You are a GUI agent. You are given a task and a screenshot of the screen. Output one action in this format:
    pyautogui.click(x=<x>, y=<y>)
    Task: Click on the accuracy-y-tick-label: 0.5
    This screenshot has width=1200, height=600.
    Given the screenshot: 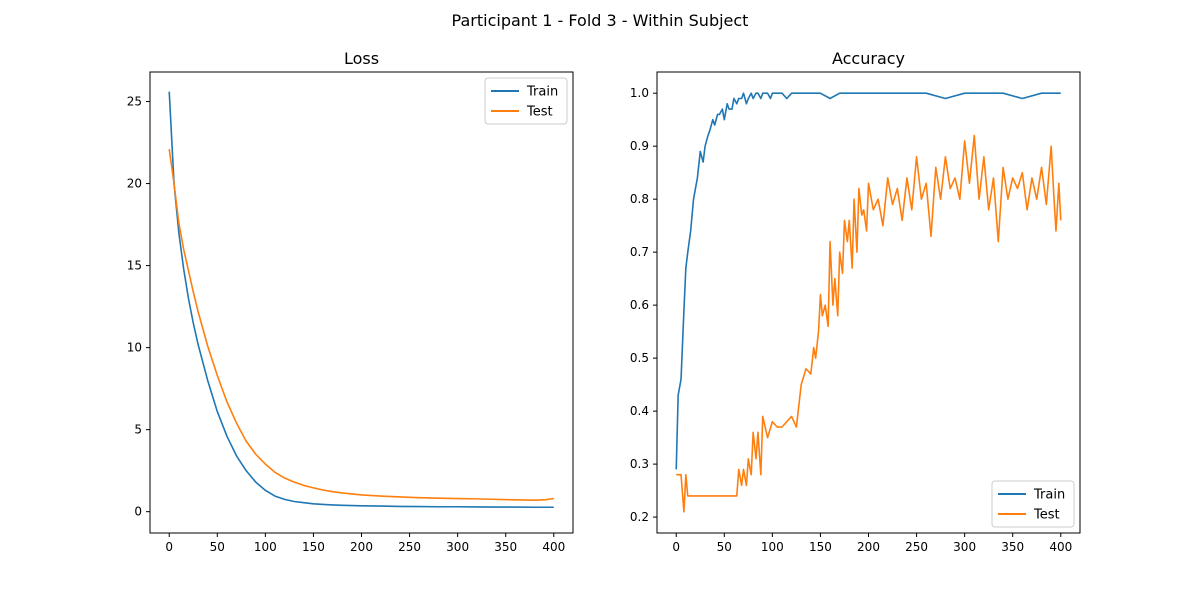 What is the action you would take?
    pyautogui.click(x=639, y=358)
    